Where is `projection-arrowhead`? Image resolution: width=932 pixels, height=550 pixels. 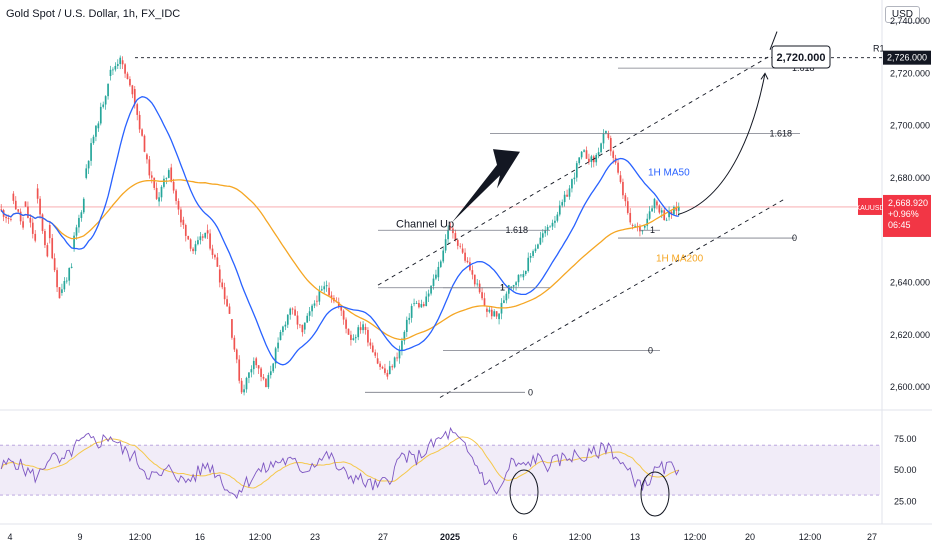 projection-arrowhead is located at coordinates (764, 76).